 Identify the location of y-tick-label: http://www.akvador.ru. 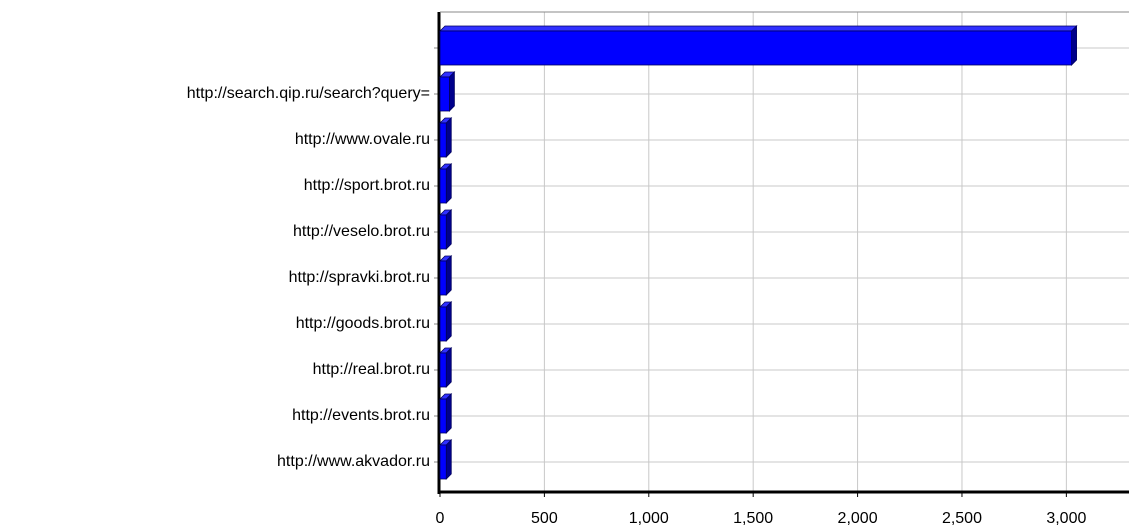
(353, 461).